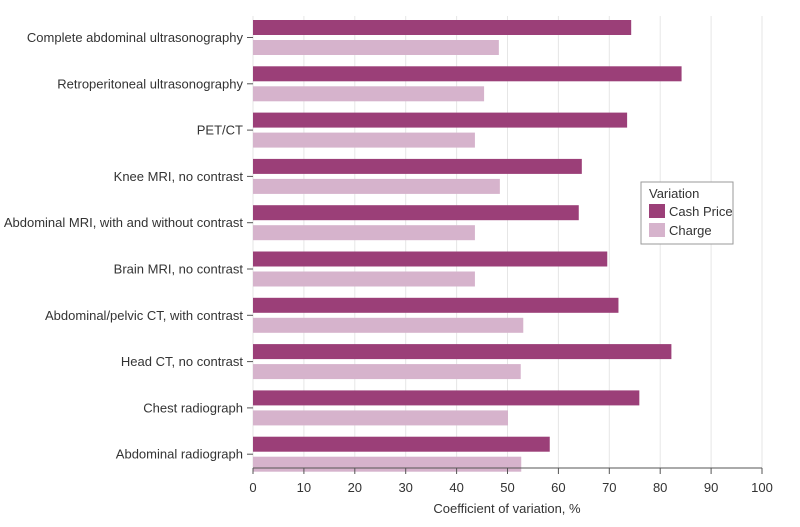 Image resolution: width=800 pixels, height=527 pixels. Describe the element at coordinates (657, 230) in the screenshot. I see `legend-swatch-charge` at that location.